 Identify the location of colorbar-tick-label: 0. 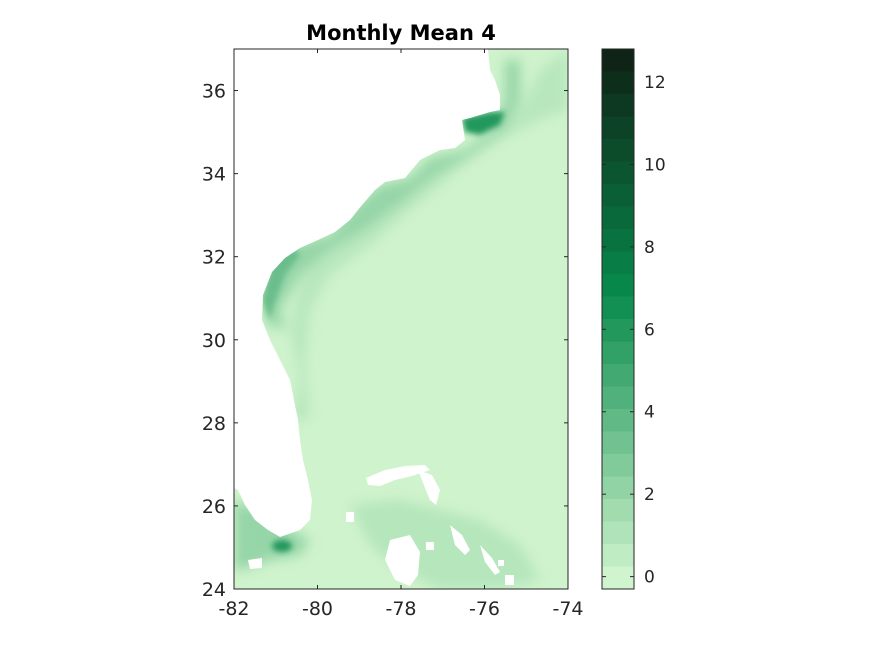
(649, 578).